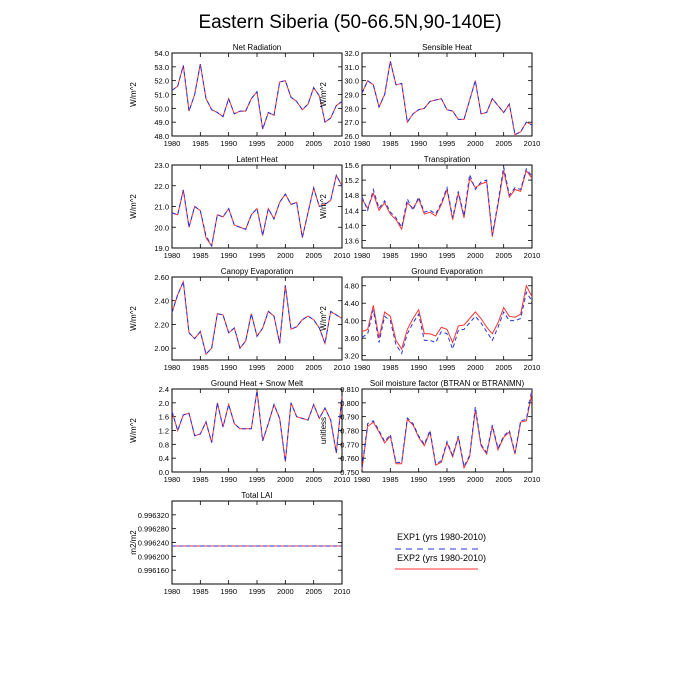 The height and width of the screenshot is (700, 700). What do you see at coordinates (285, 367) in the screenshot?
I see `chart-4-xtick-label: 2000` at bounding box center [285, 367].